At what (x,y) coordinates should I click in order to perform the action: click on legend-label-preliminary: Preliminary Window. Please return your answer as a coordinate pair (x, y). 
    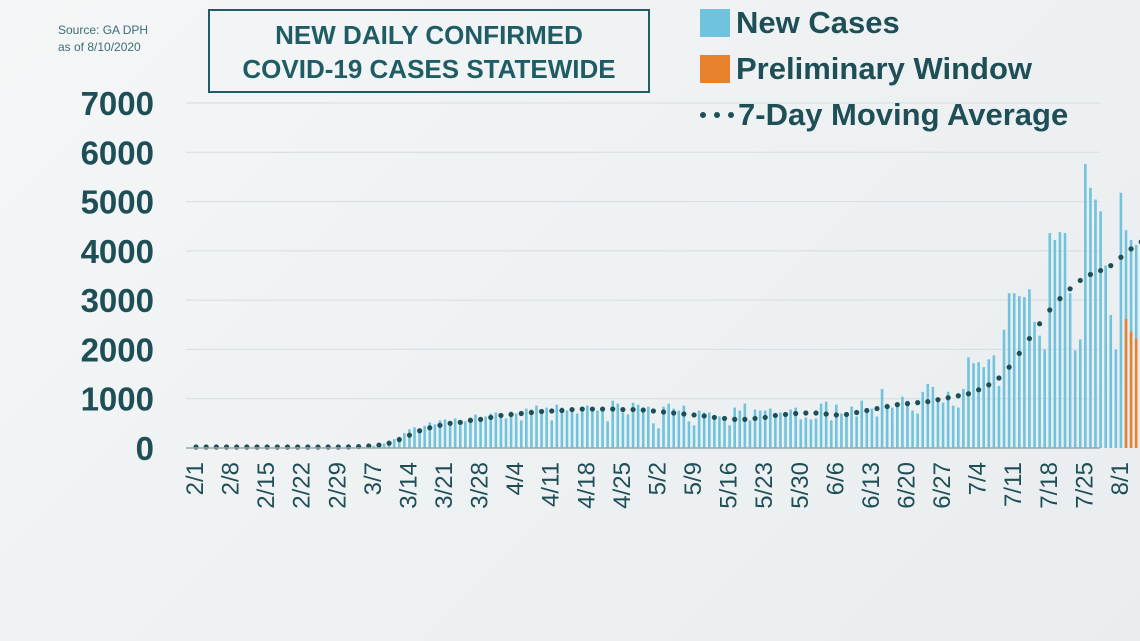
    Looking at the image, I should click on (884, 68).